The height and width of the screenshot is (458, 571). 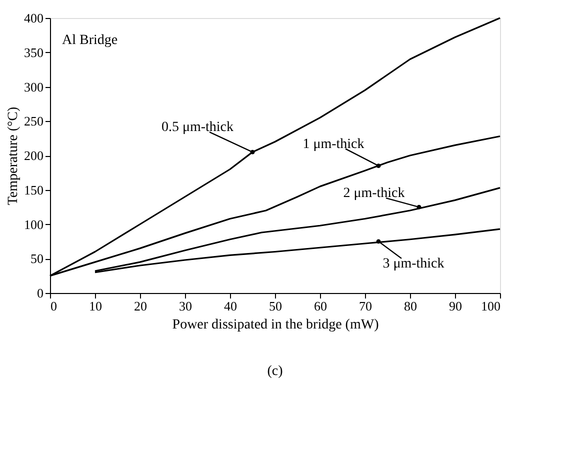 What do you see at coordinates (53, 306) in the screenshot?
I see `x-tick-label: 0` at bounding box center [53, 306].